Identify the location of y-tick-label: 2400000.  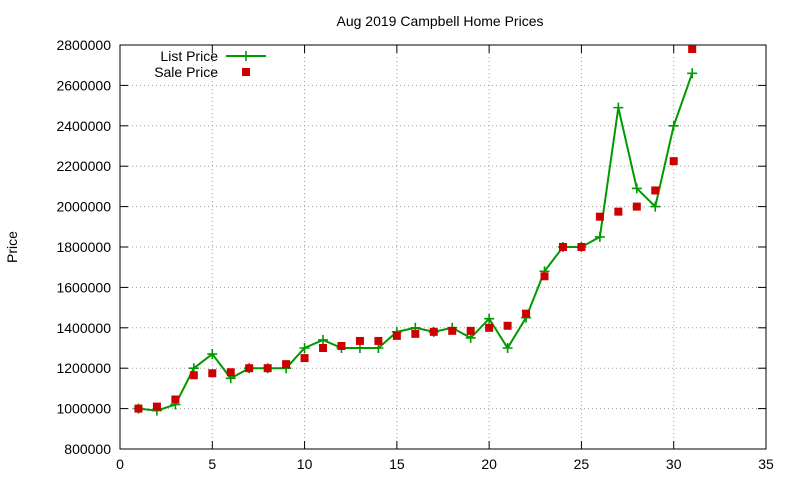
(83, 126).